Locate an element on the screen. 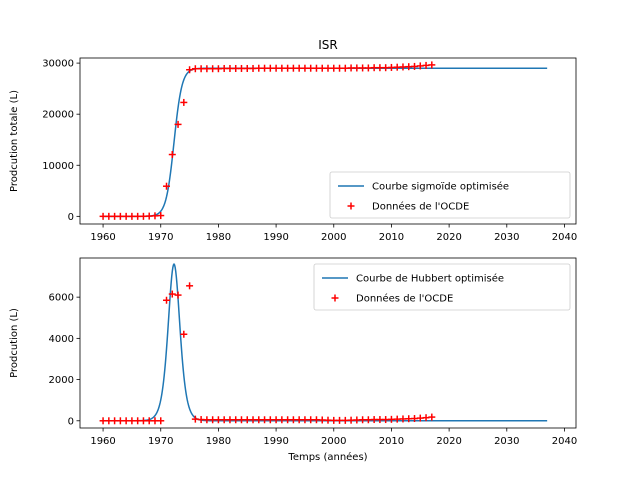 Image resolution: width=640 pixels, height=480 pixels. x-axis-label: Temps (années) is located at coordinates (327, 457).